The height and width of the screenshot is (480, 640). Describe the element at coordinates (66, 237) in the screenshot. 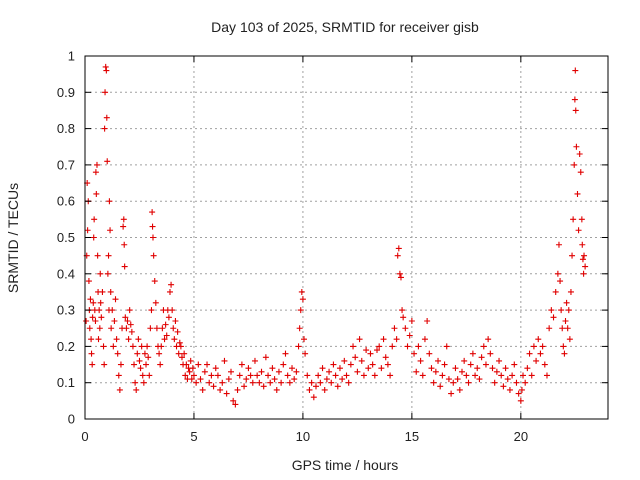

I see `y-tick-label: 0.5` at that location.